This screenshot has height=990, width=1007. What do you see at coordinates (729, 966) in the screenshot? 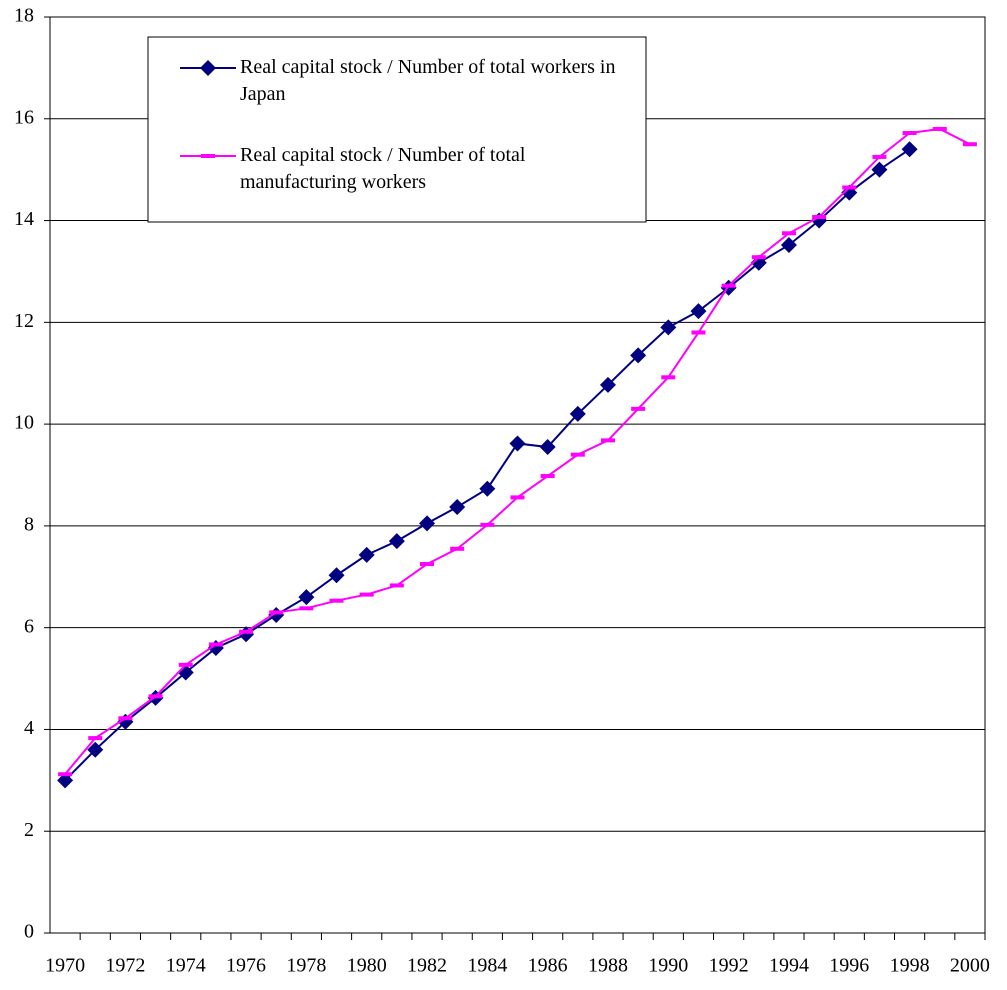
I see `x-tick-label: 1992` at bounding box center [729, 966].